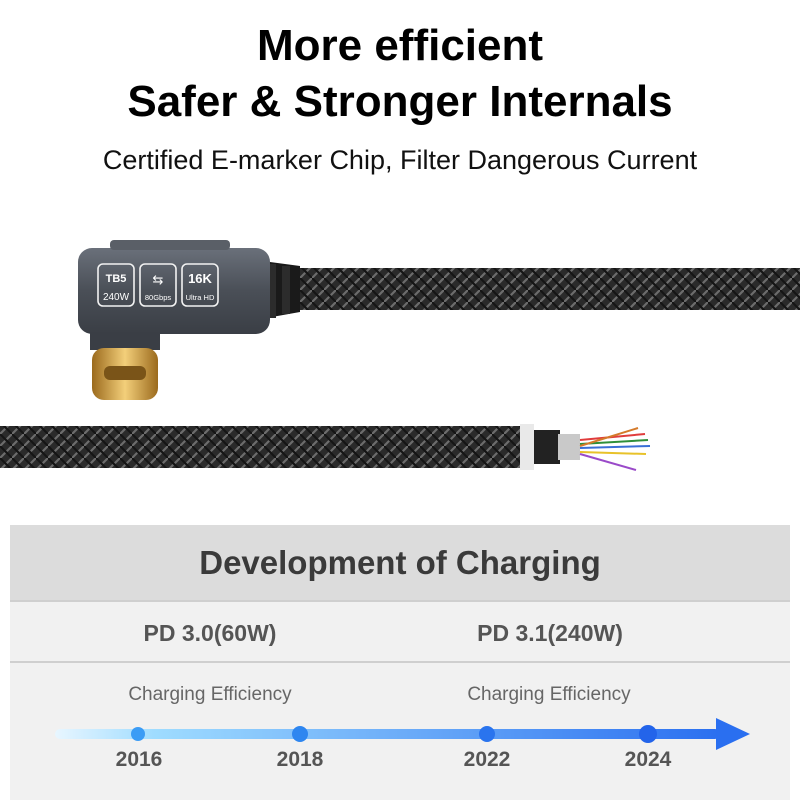 This screenshot has width=800, height=800. Describe the element at coordinates (542, 289) in the screenshot. I see `braided-cable-upper` at that location.